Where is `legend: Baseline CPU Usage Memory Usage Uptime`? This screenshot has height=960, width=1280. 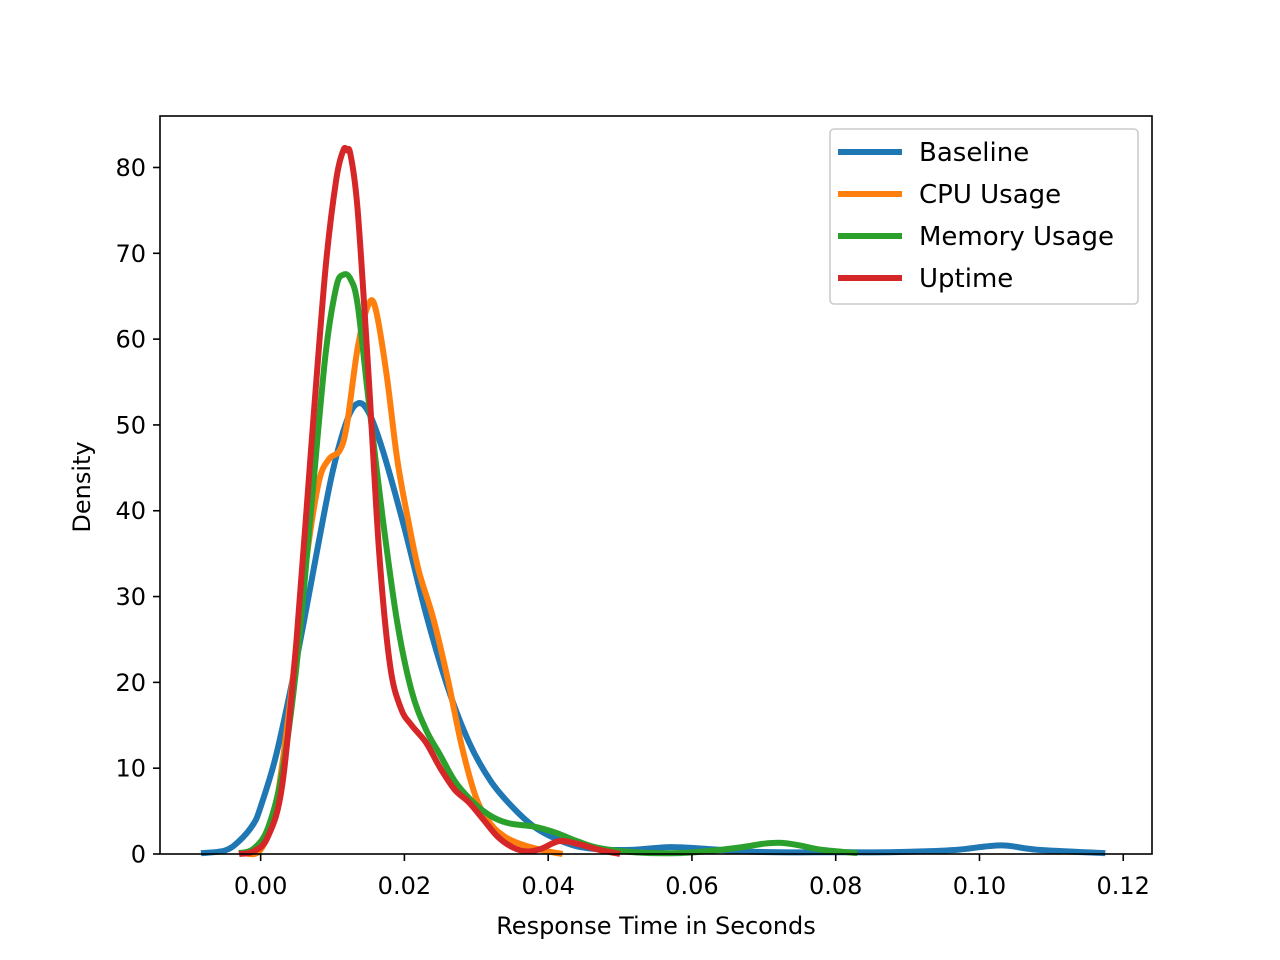 legend: Baseline CPU Usage Memory Usage Uptime is located at coordinates (984, 216).